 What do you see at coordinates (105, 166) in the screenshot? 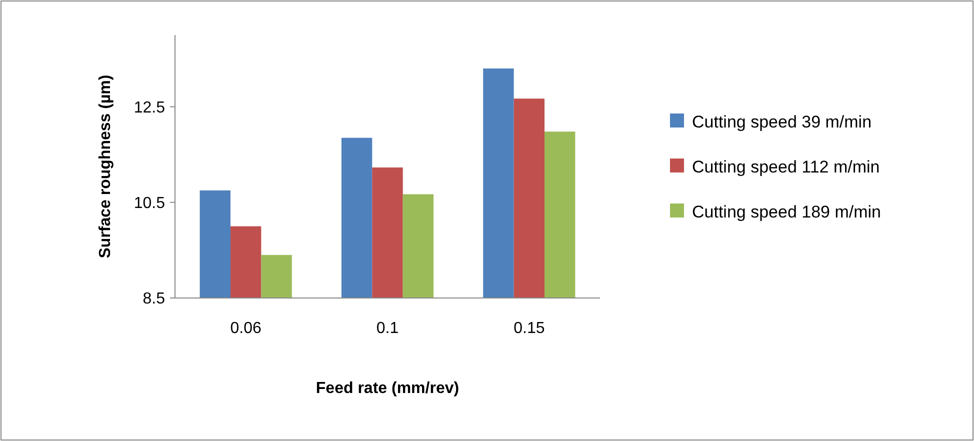
I see `y-axis-title: Surface roughness (µm)` at bounding box center [105, 166].